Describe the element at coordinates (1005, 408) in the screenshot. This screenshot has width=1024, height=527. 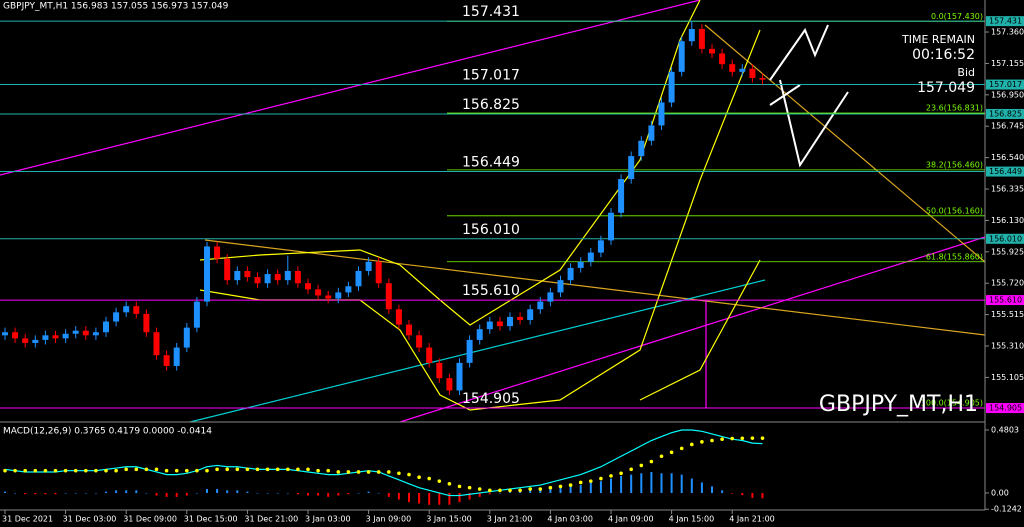
I see `level-tag-label: 154.905` at that location.